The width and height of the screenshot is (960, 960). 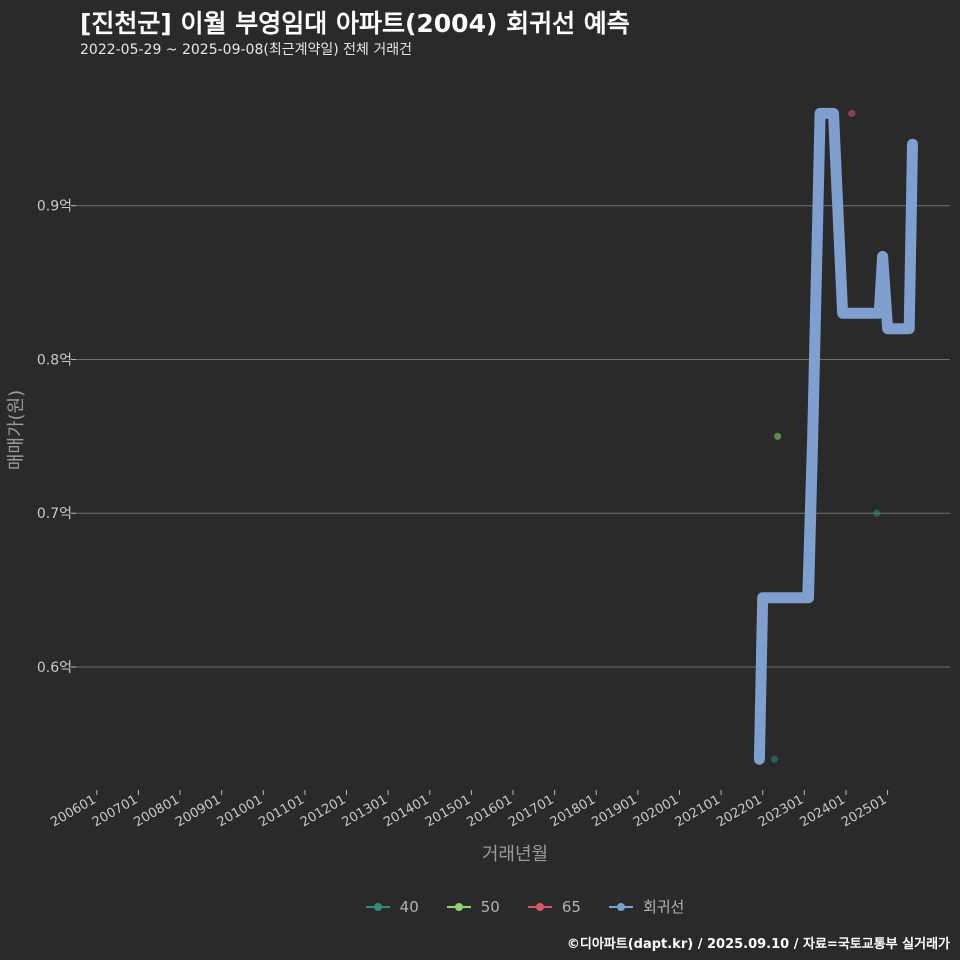 I want to click on x-tick-label: 201601, so click(x=490, y=811).